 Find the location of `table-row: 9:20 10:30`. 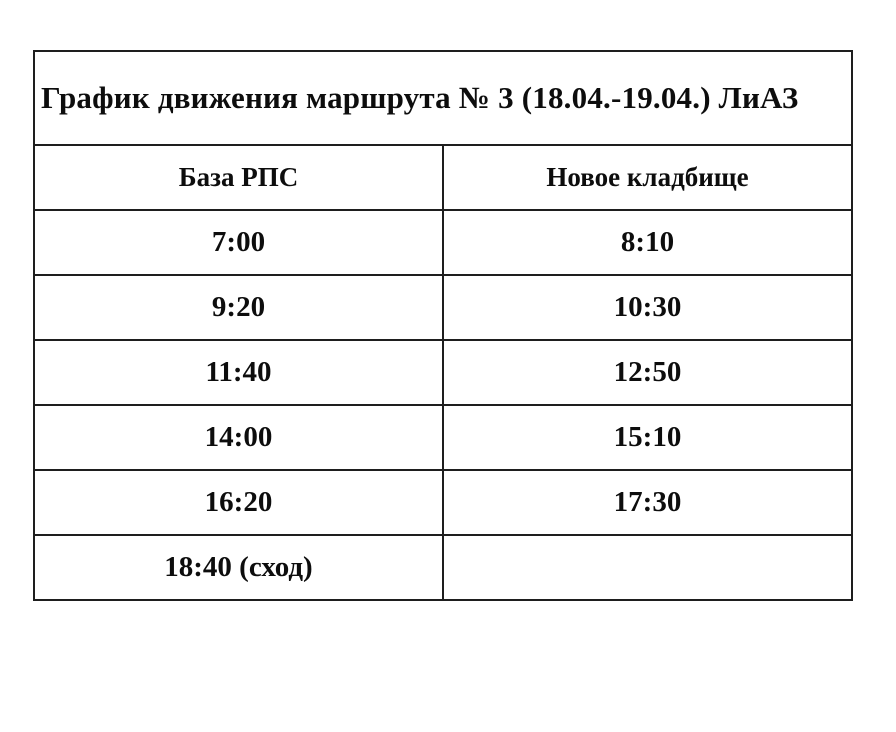

table-row: 9:20 10:30 is located at coordinates (443, 307).